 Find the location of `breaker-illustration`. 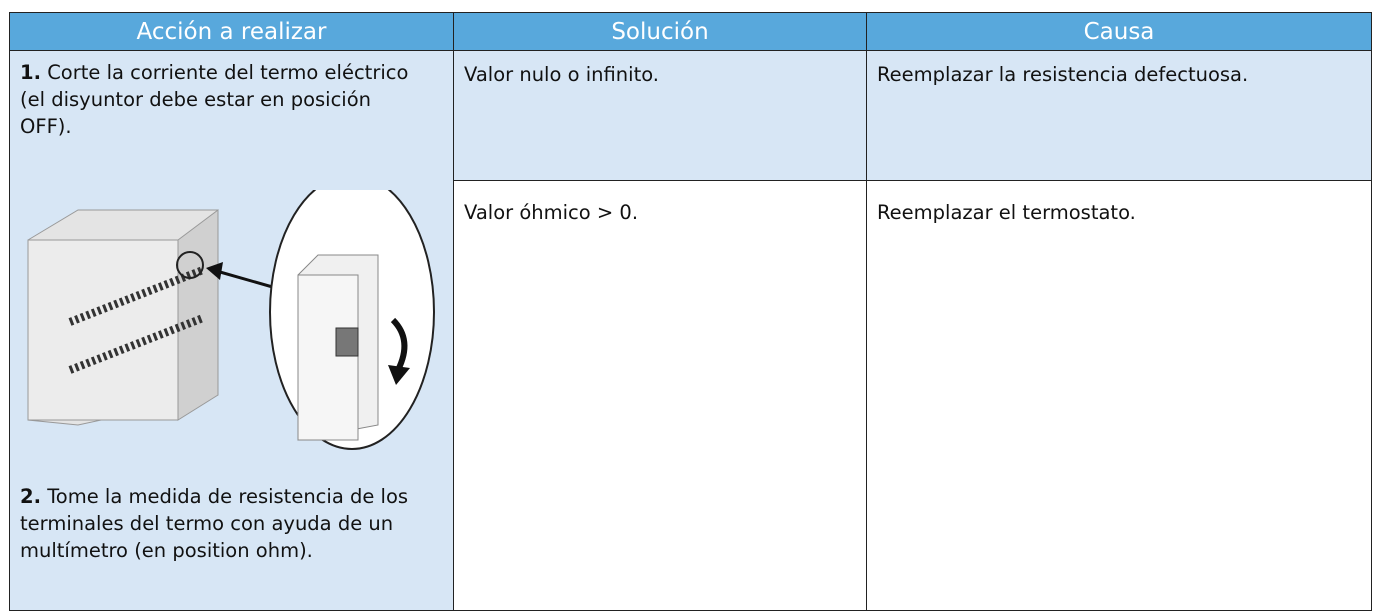

breaker-illustration is located at coordinates (231, 320).